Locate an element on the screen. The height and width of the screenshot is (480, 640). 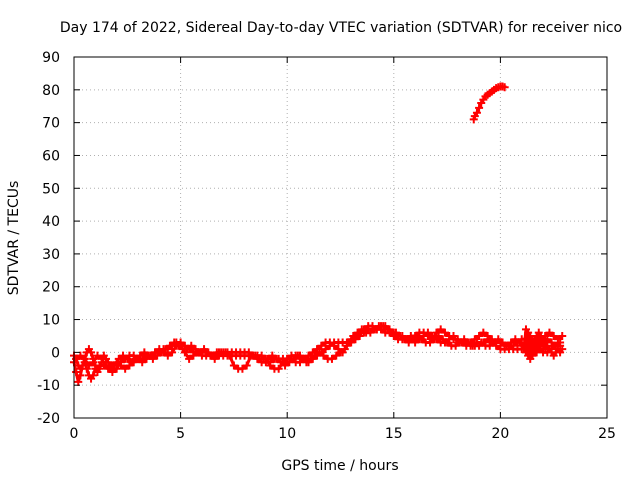
y-tick-label: 20 is located at coordinates (51, 288).